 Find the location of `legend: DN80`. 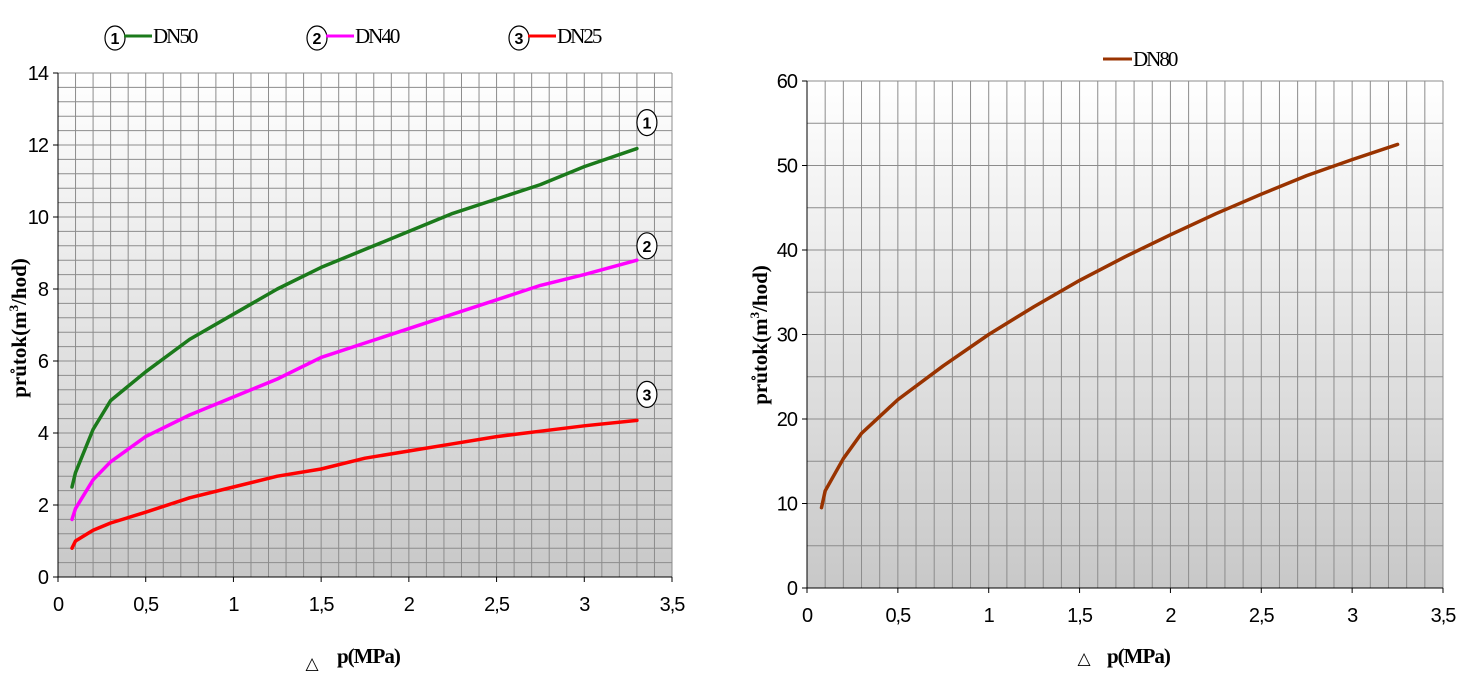

legend: DN80 is located at coordinates (1141, 59).